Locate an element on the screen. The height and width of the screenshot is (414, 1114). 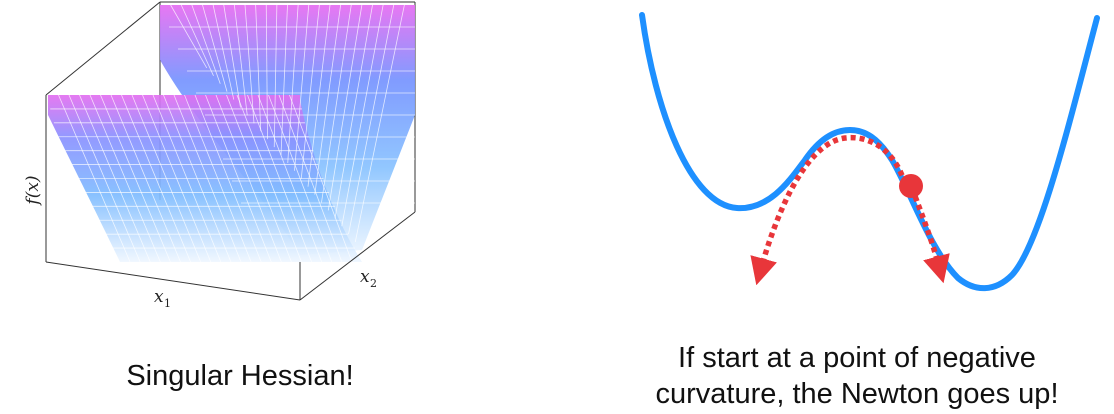
start-point is located at coordinates (911, 186).